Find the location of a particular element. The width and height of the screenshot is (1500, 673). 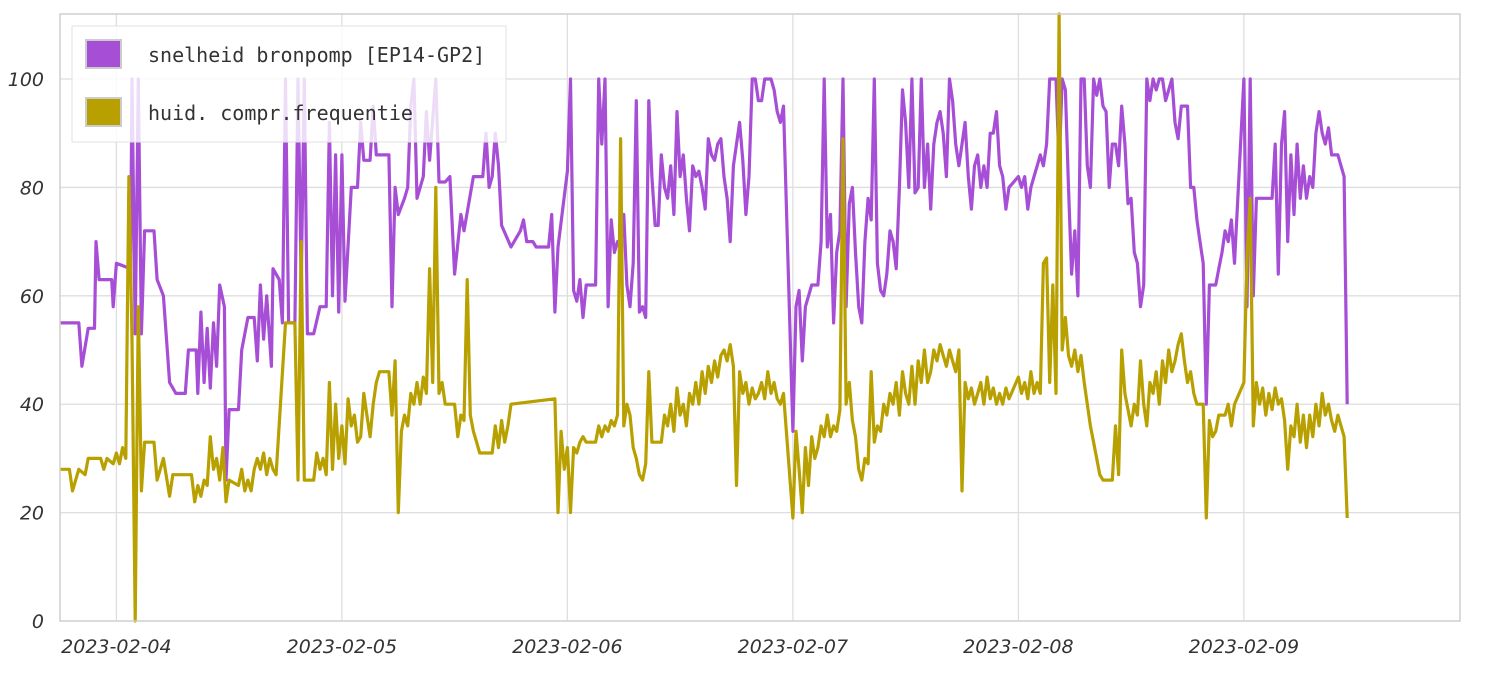

x-tick-label: 2023-02-04 is located at coordinates (116, 647).